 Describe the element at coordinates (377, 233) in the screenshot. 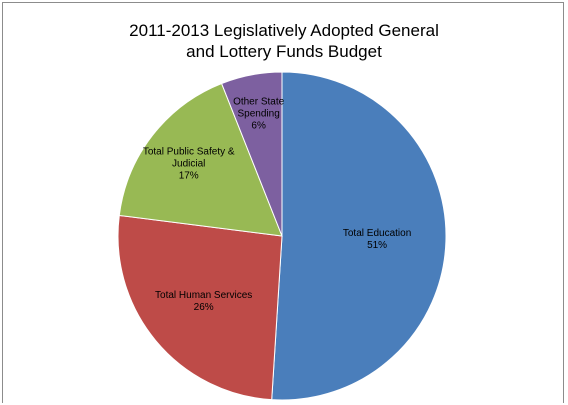

I see `slice-category-label-0: Total Education` at that location.